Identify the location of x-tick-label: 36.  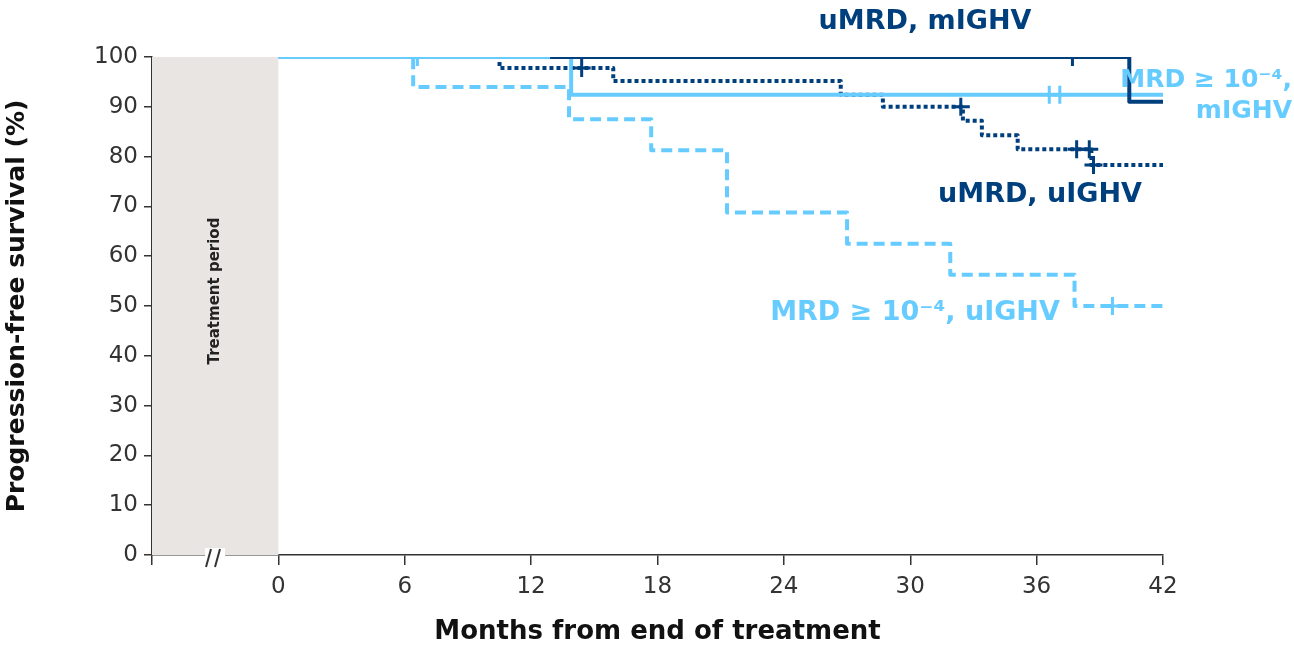
(1036, 584).